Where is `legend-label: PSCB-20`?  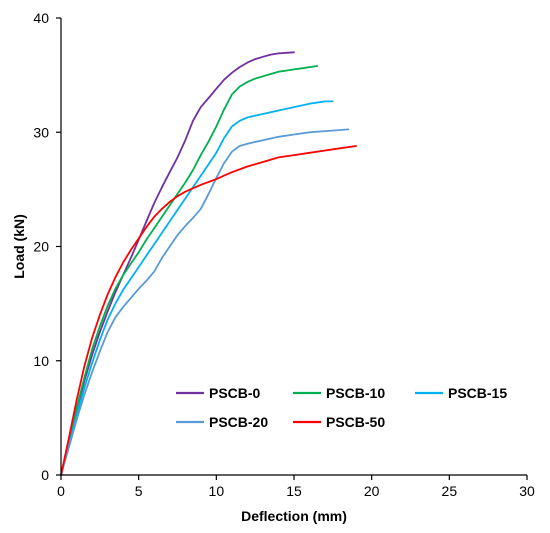
legend-label: PSCB-20 is located at coordinates (238, 422).